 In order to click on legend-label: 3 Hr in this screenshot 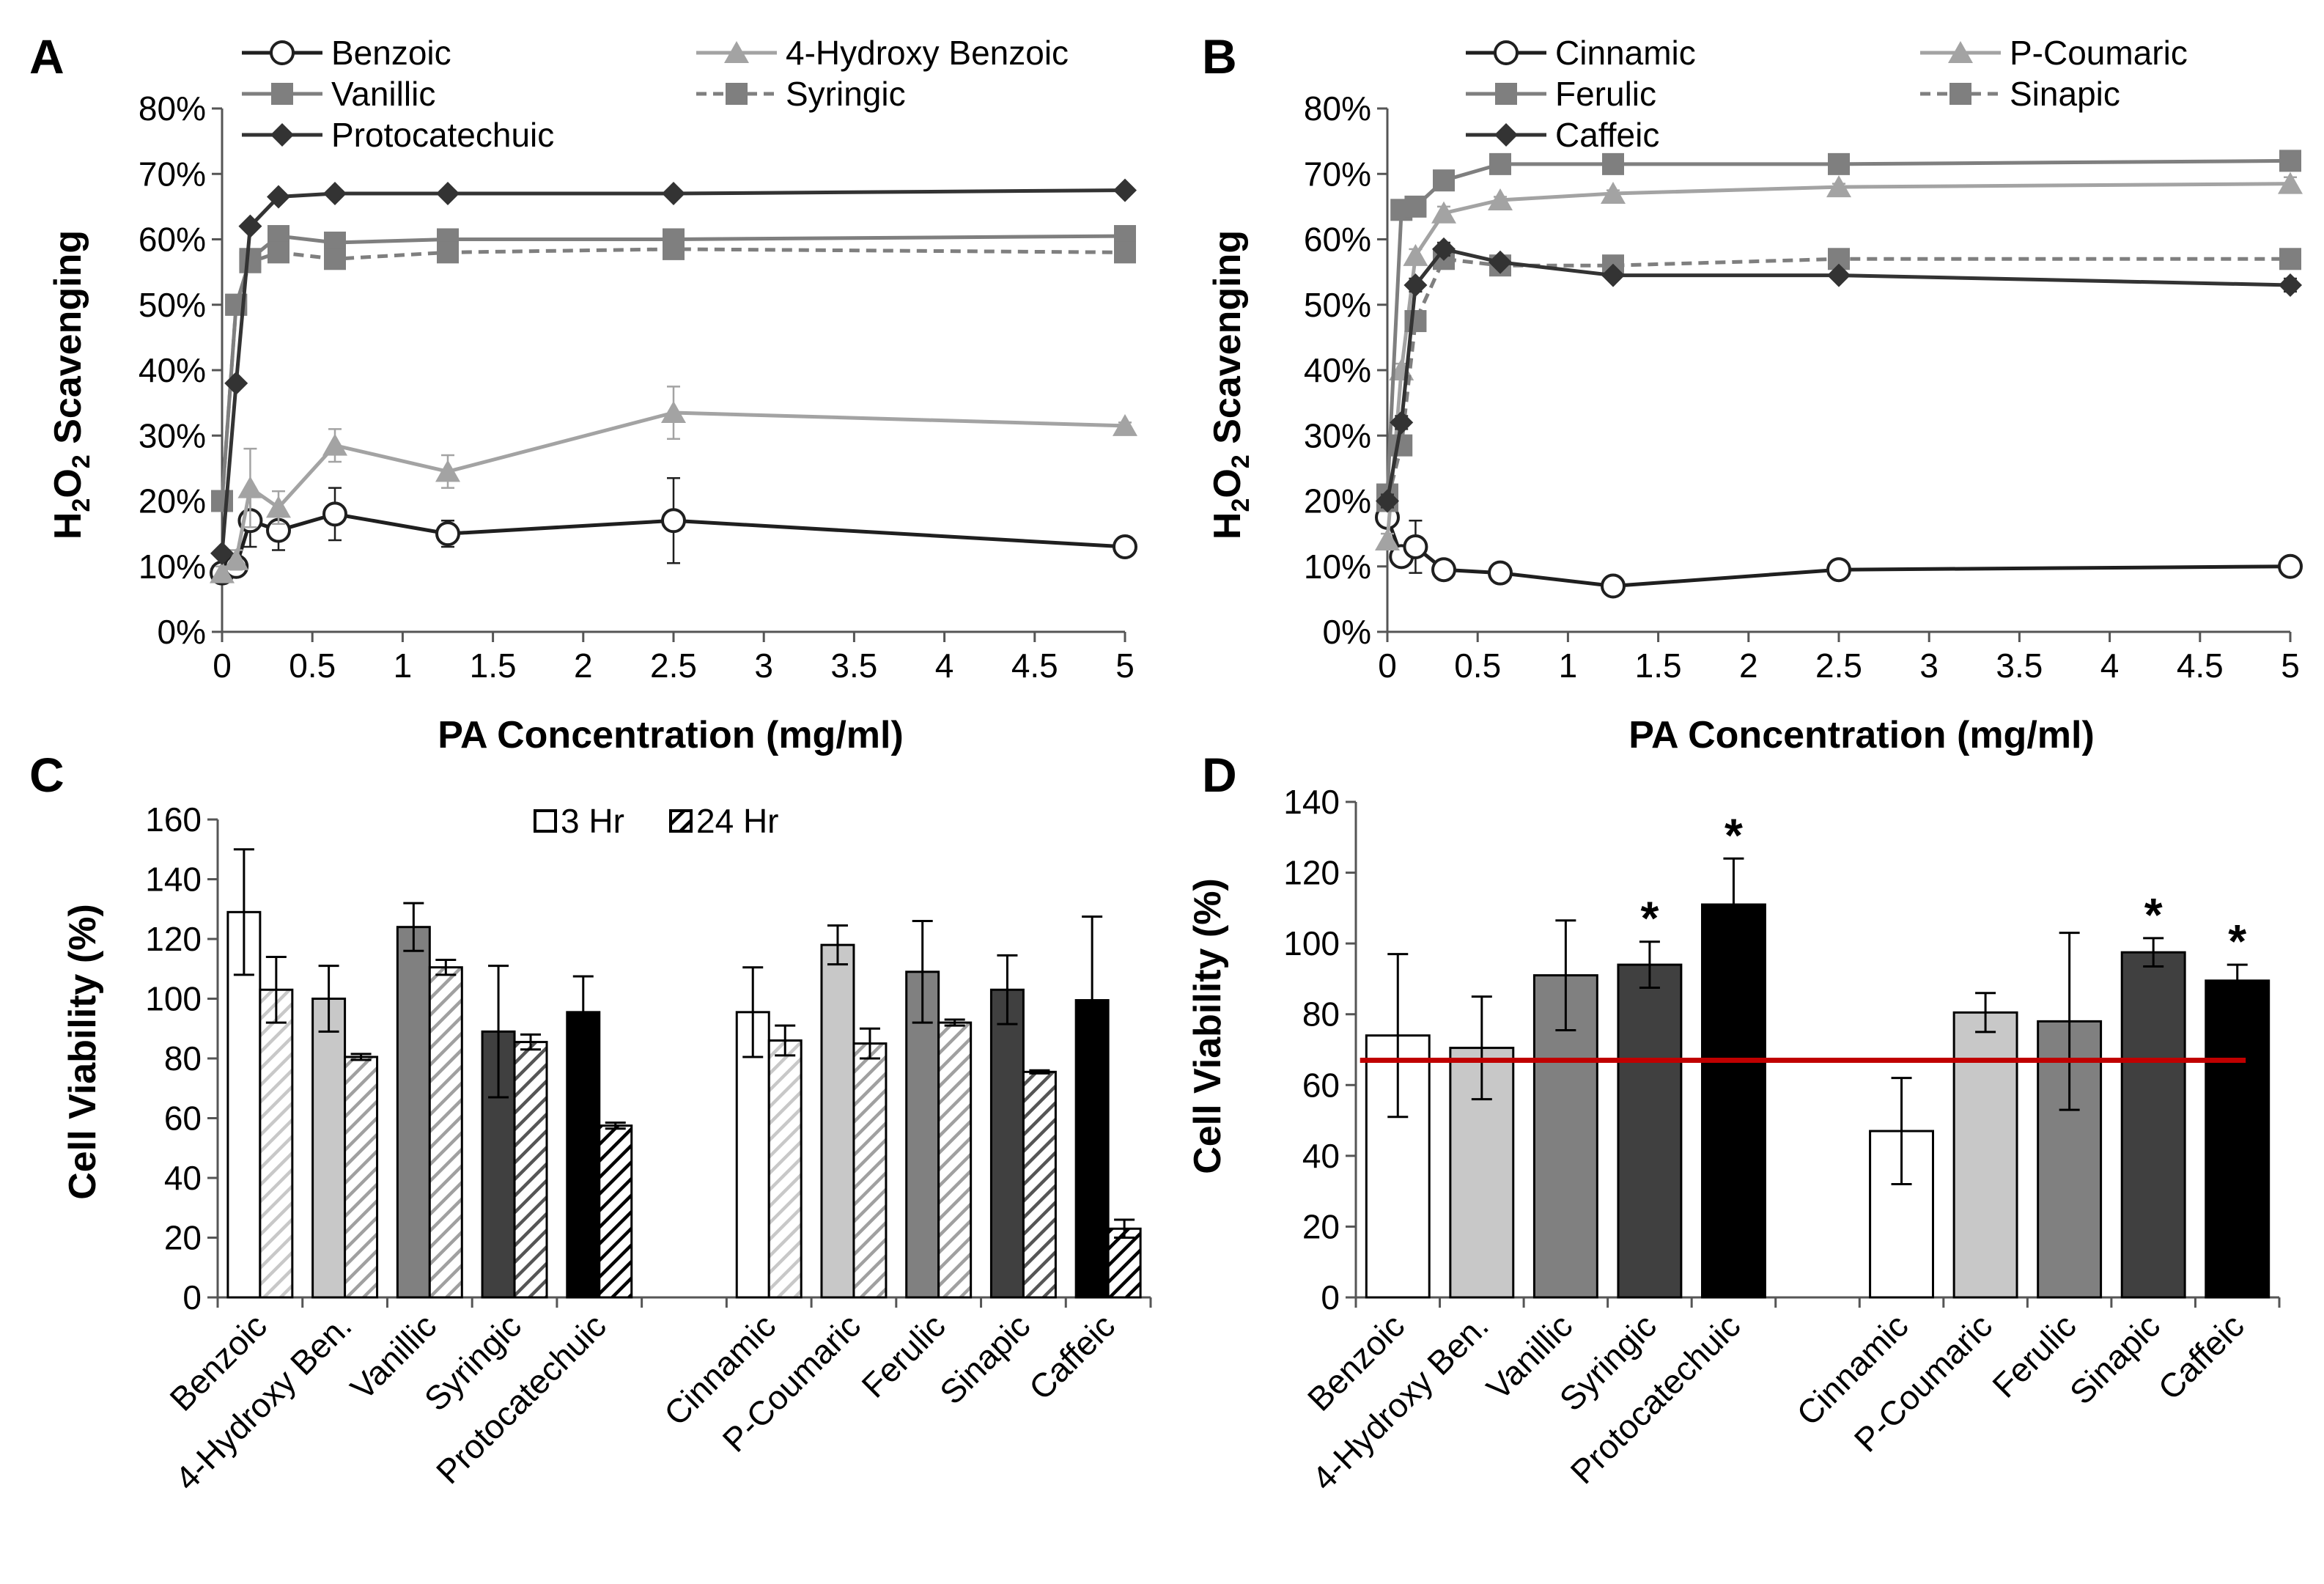, I will do `click(592, 821)`.